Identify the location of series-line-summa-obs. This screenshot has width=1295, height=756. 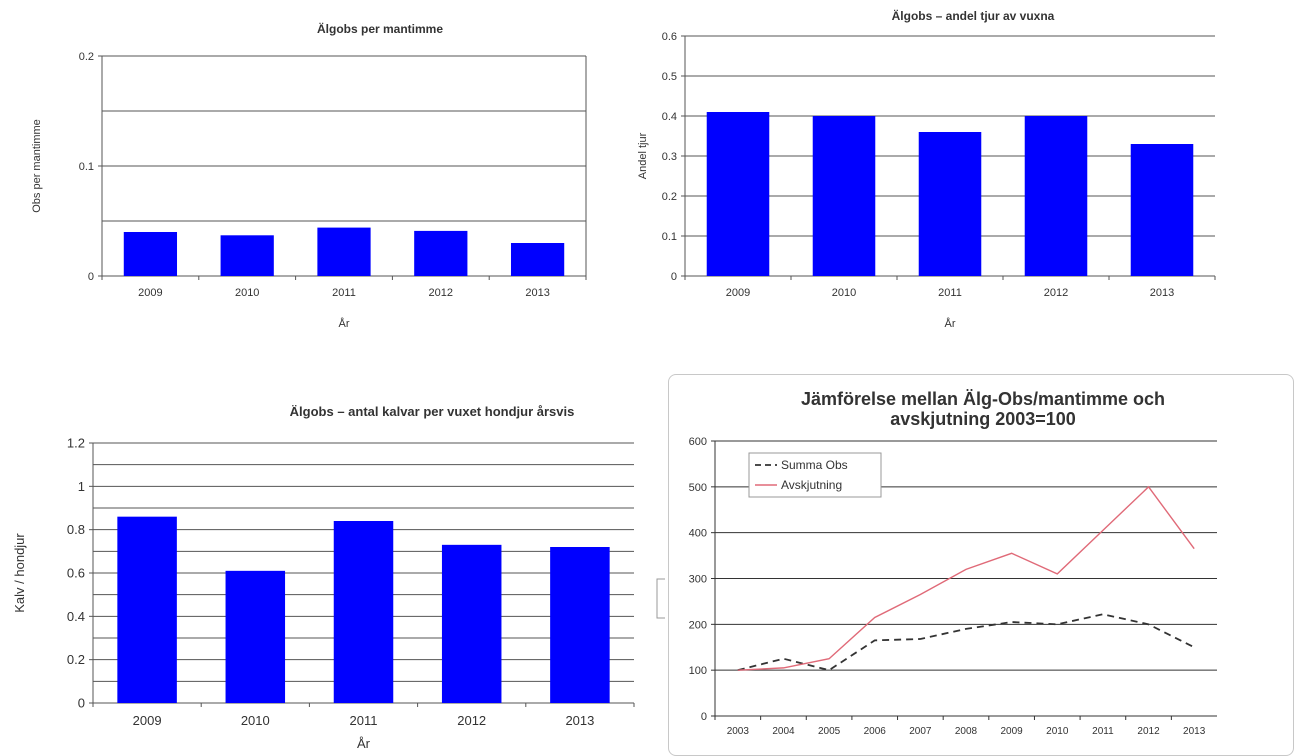
(966, 642).